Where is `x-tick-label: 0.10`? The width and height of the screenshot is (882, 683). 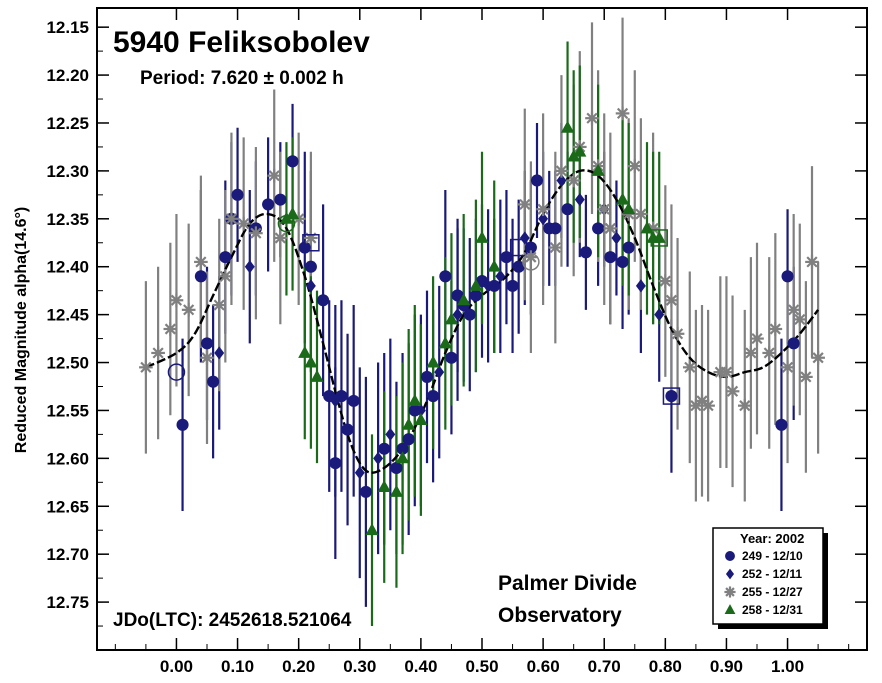 x-tick-label: 0.10 is located at coordinates (237, 666).